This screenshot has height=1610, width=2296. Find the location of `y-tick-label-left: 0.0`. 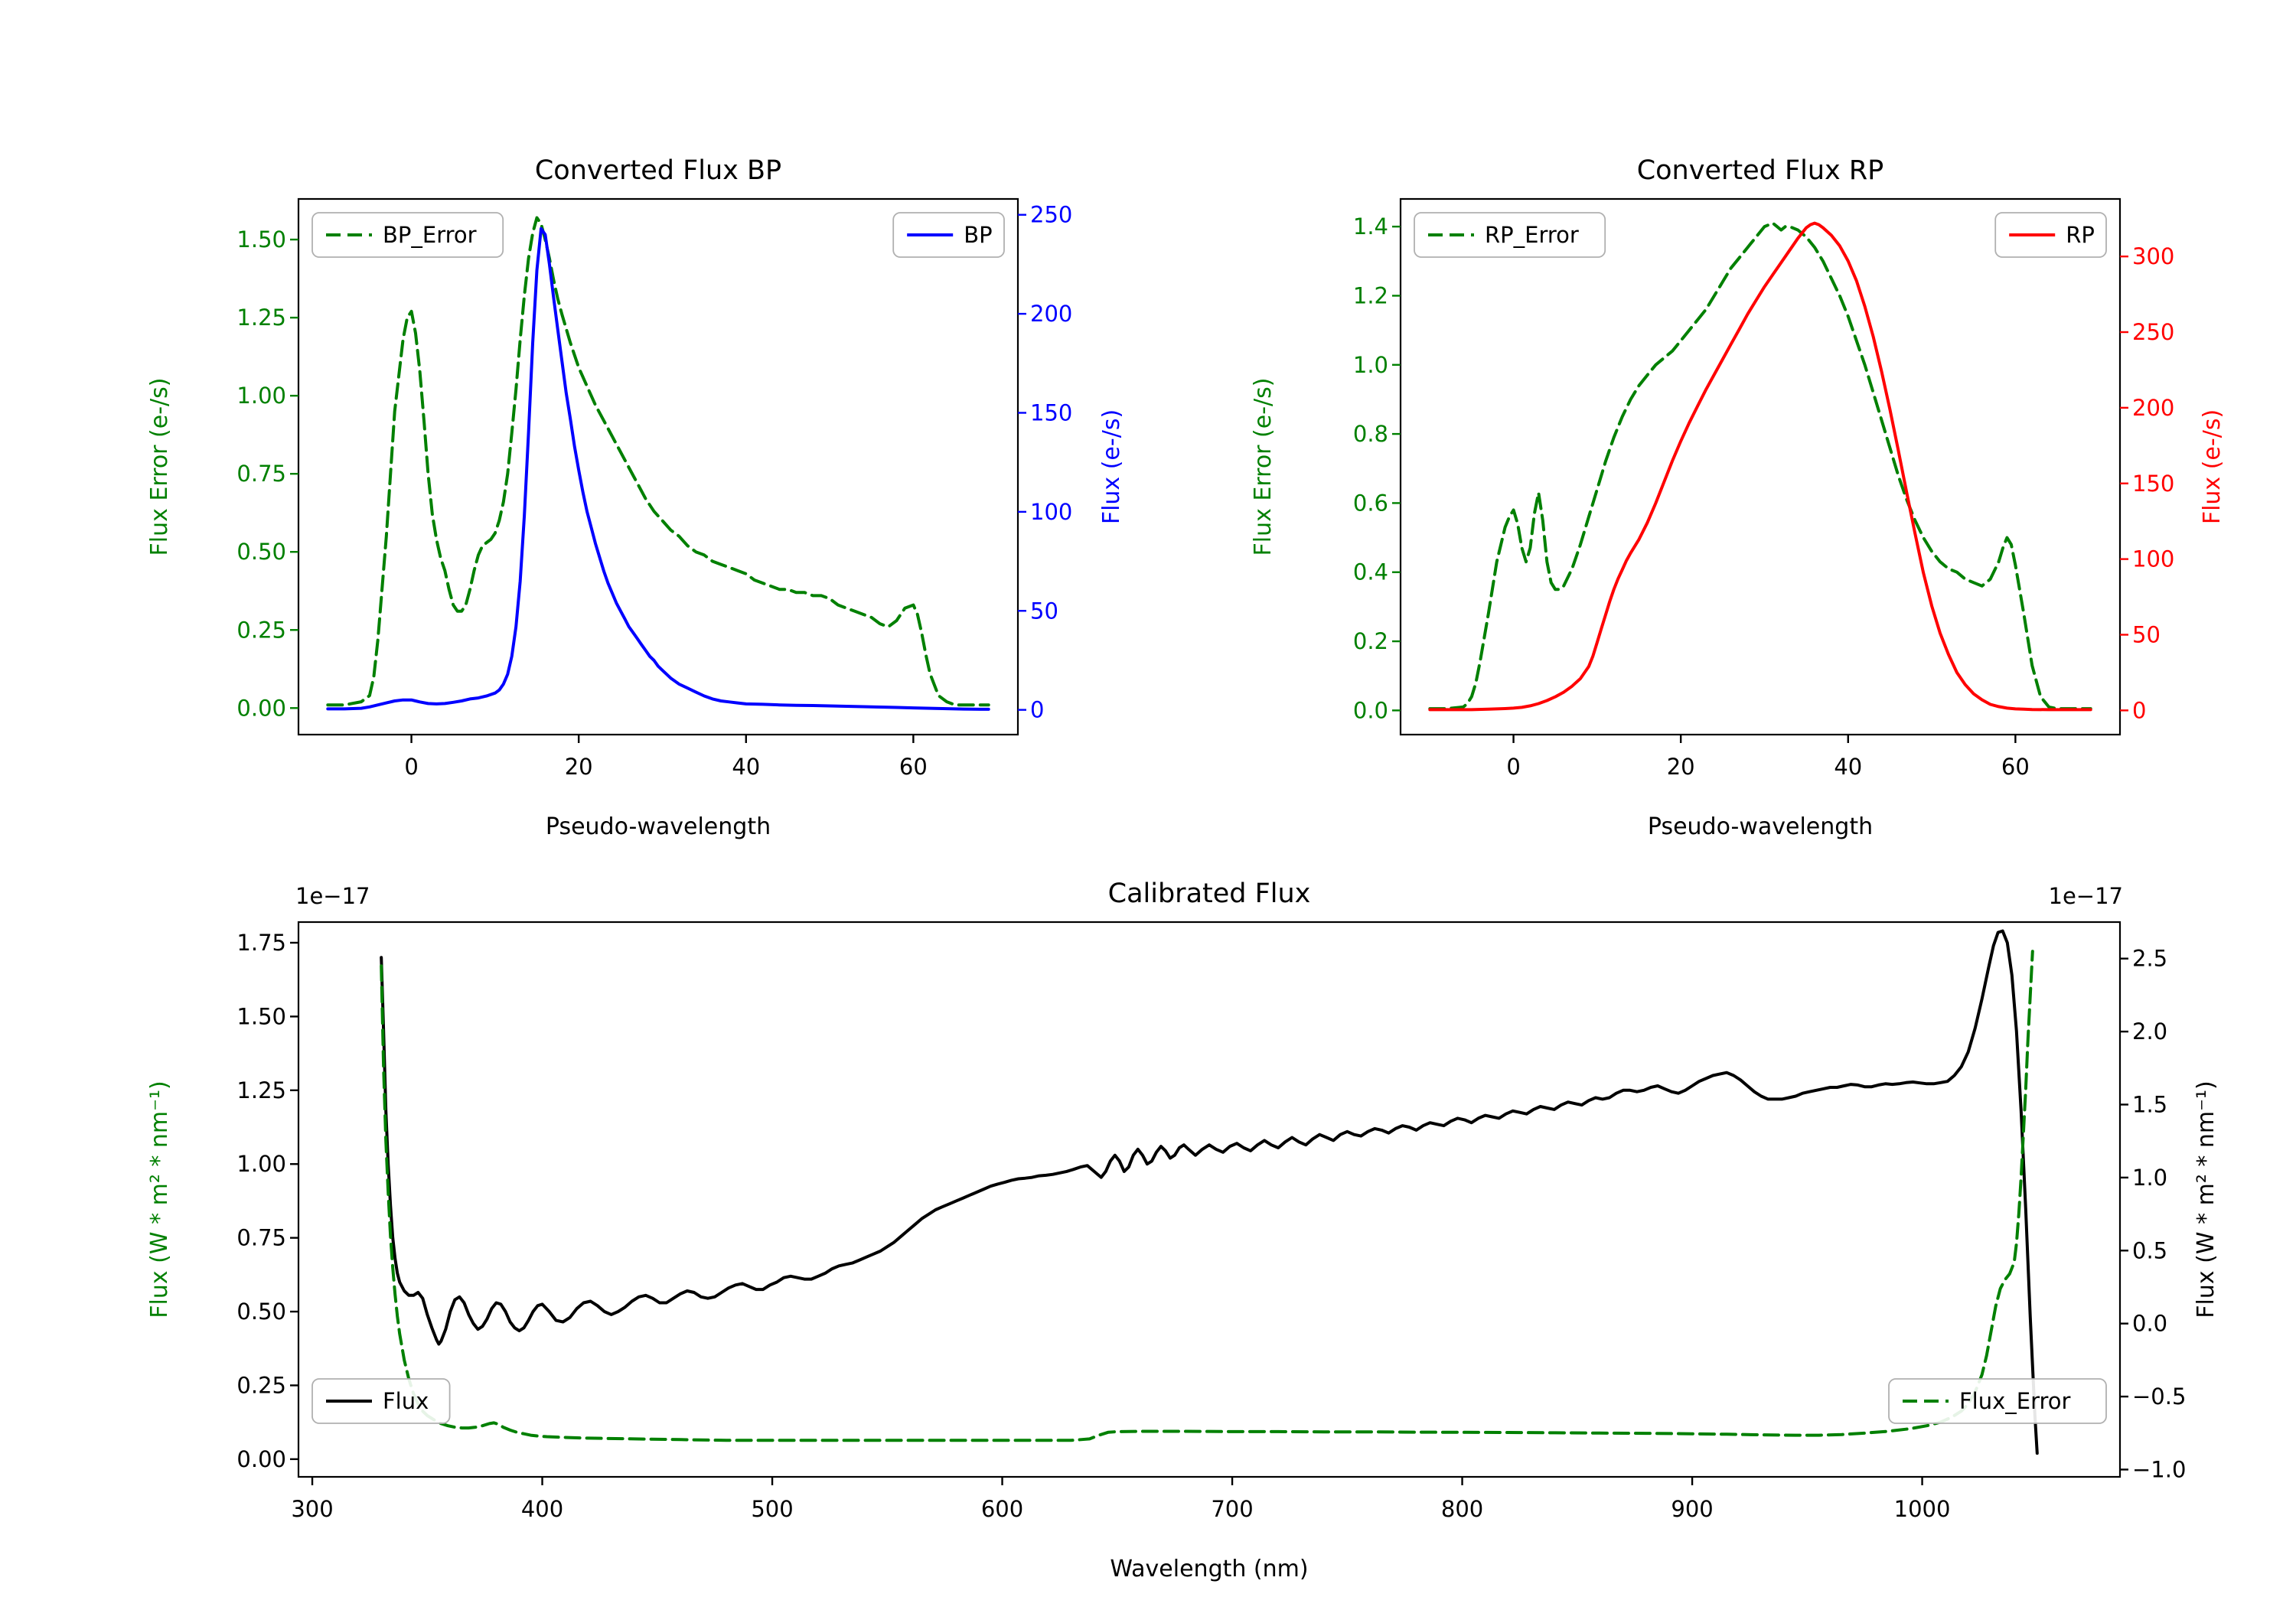

y-tick-label-left: 0.0 is located at coordinates (1370, 710).